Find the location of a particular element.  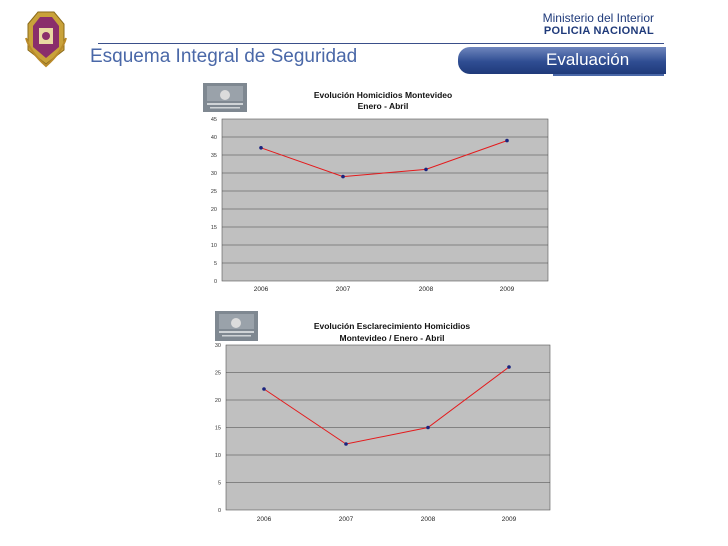

plot-area is located at coordinates (385, 200).